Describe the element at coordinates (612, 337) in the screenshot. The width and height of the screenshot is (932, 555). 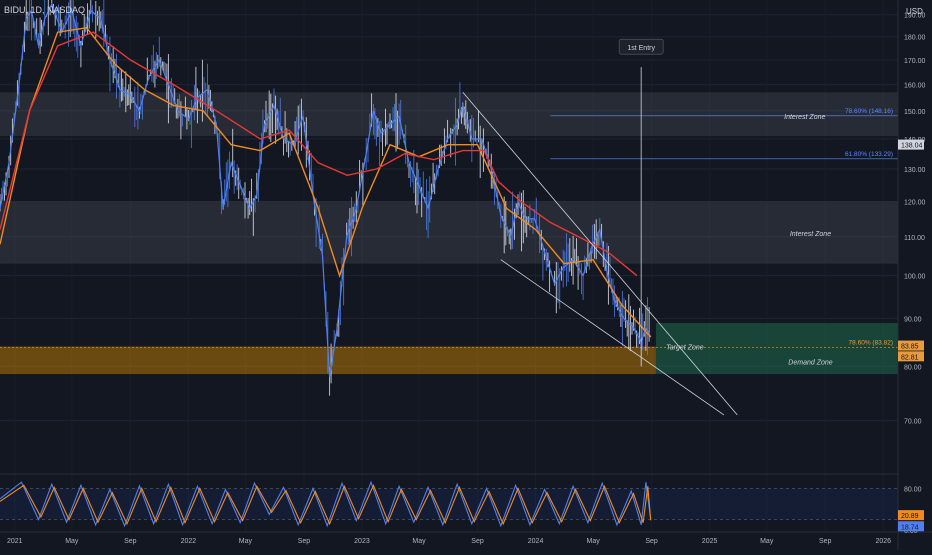
I see `wedge-lower-line` at that location.